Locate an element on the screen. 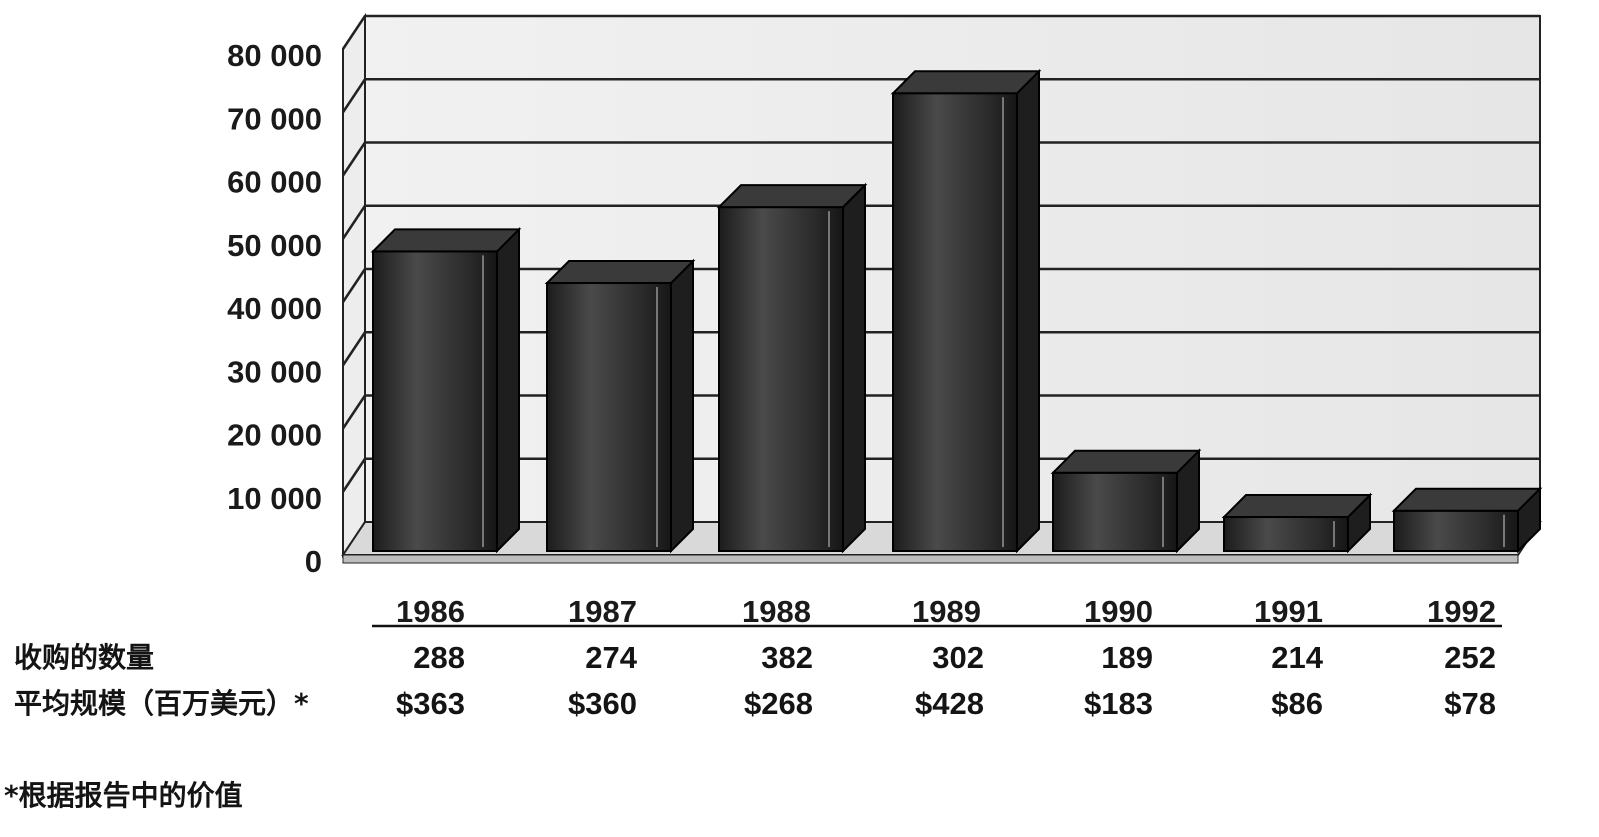 The width and height of the screenshot is (1599, 837). average-size-label: 平均规模（百万美元）* is located at coordinates (161, 703).